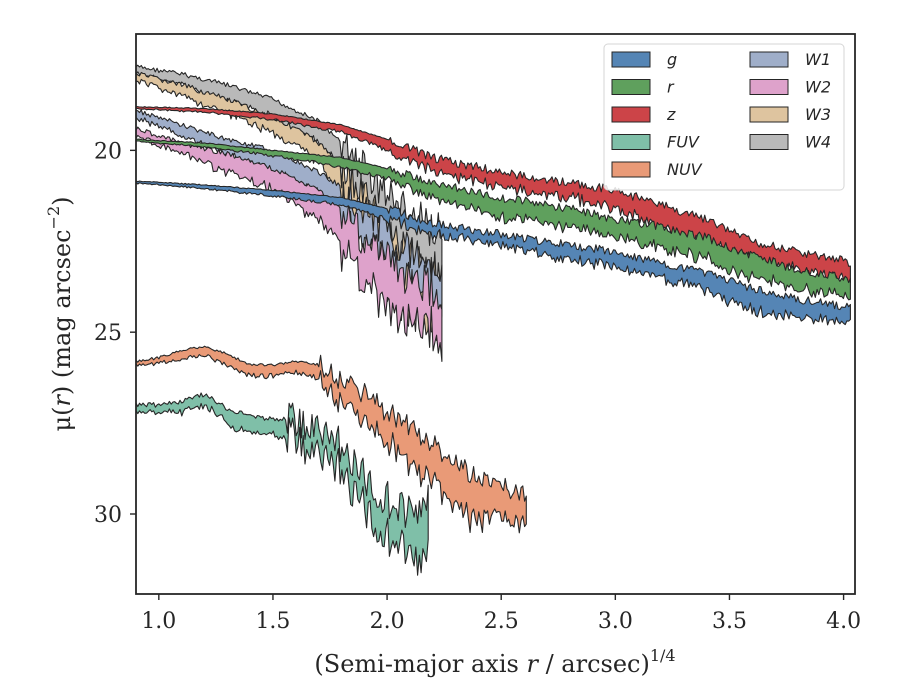 The height and width of the screenshot is (700, 900). Describe the element at coordinates (494, 662) in the screenshot. I see `x-axis-label: (Semi-major axis r / arcsec)1/4` at that location.